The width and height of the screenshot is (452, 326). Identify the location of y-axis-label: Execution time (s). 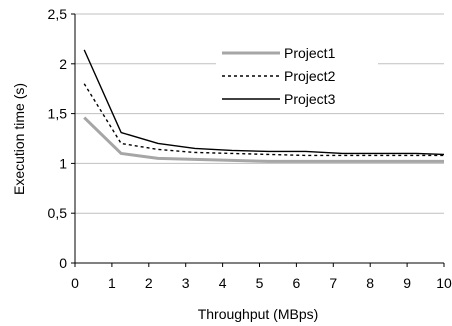
(19, 139).